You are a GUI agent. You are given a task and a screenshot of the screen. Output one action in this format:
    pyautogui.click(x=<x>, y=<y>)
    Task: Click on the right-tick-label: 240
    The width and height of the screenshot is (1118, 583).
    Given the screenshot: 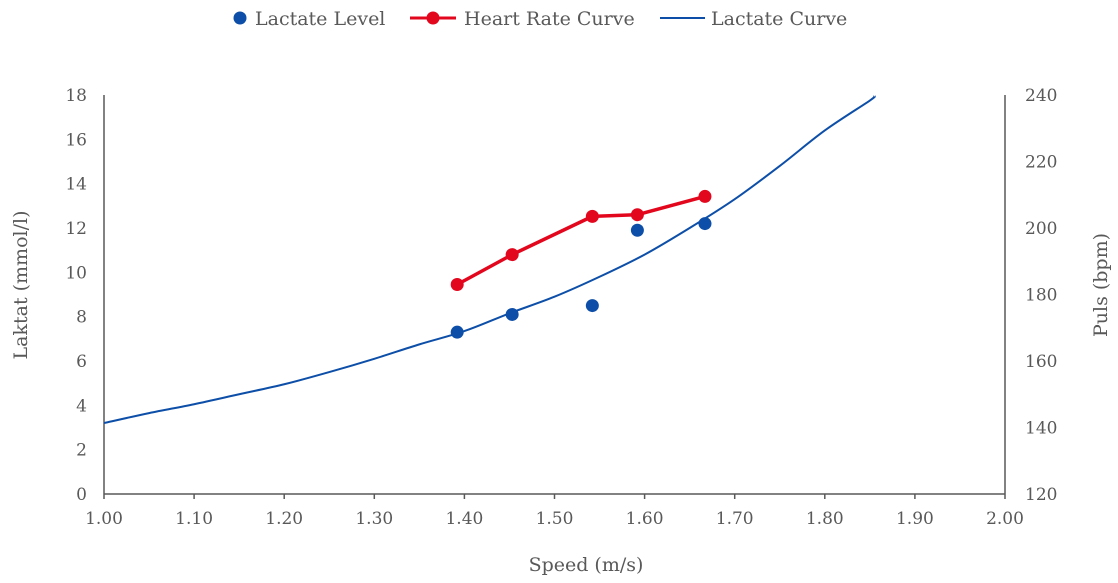 What is the action you would take?
    pyautogui.click(x=1041, y=96)
    